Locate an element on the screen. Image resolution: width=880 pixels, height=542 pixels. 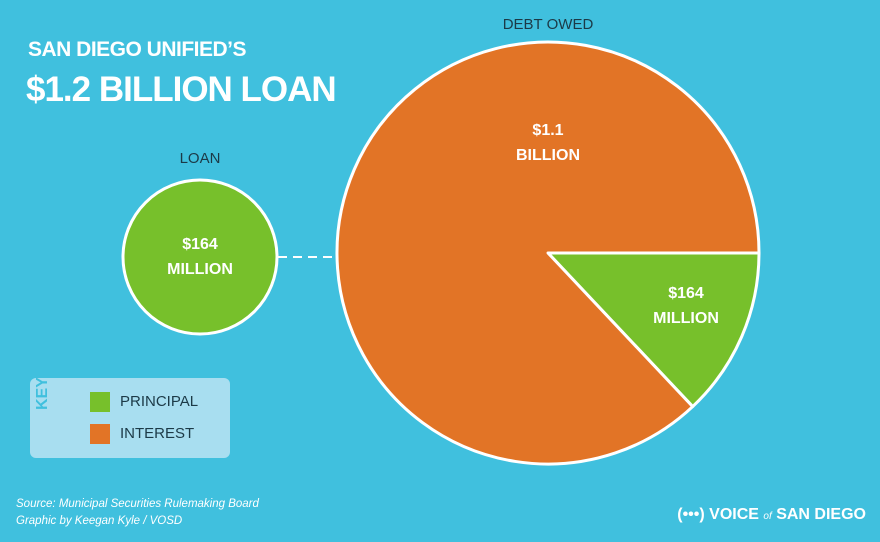
logo: (•••) VOICE of SAN DIEGO is located at coordinates (771, 515).